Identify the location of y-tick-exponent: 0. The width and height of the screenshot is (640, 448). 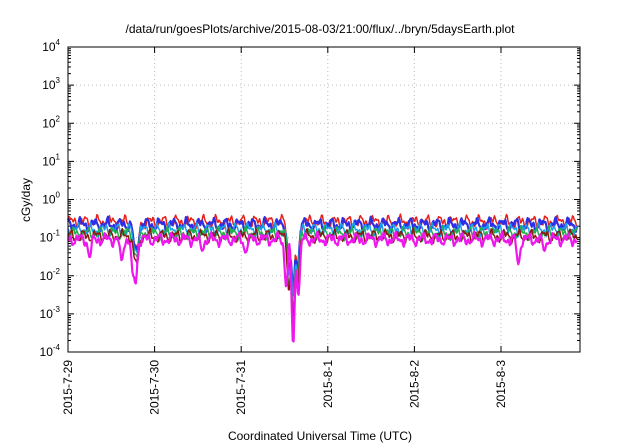
(58, 195).